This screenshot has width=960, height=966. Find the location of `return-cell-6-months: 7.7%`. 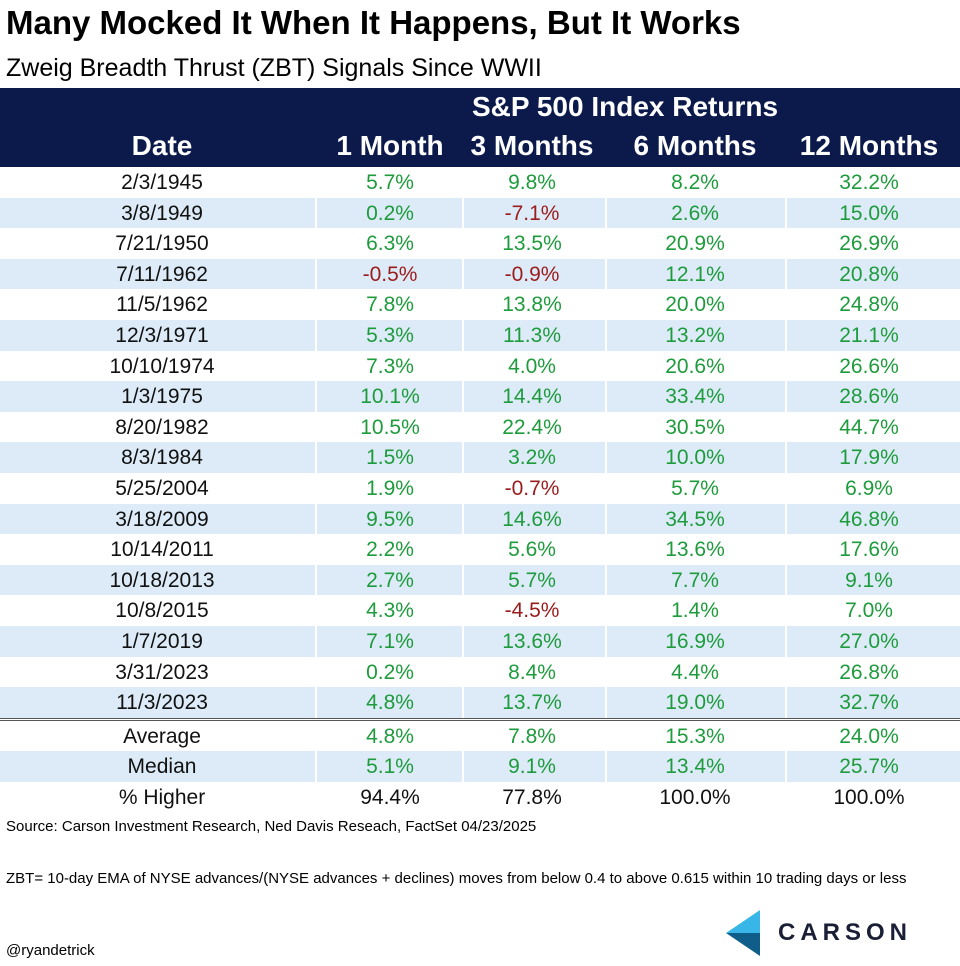

return-cell-6-months: 7.7% is located at coordinates (695, 580).